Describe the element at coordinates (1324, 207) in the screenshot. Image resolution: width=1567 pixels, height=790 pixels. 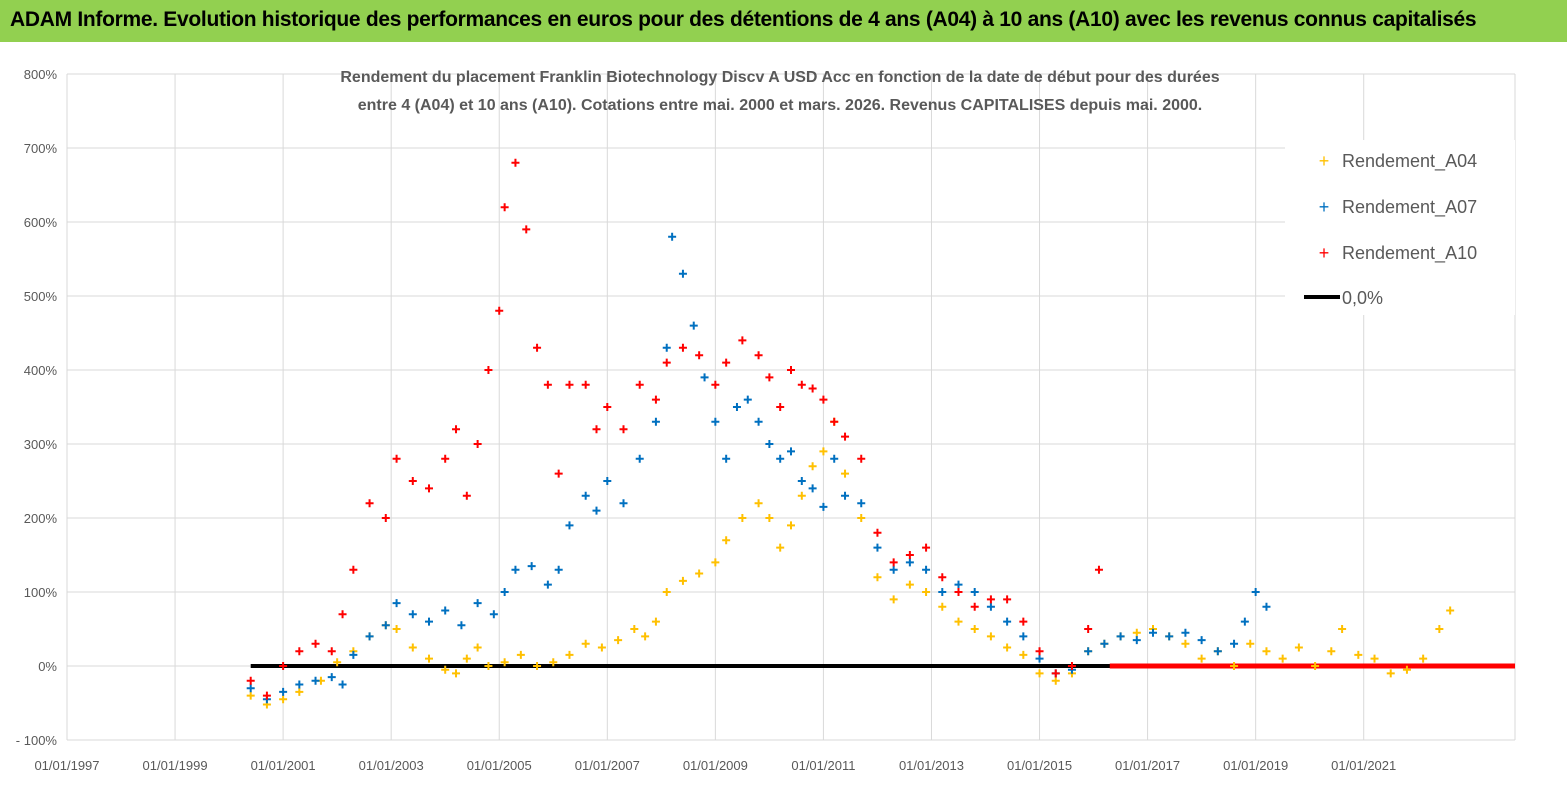
I see `legend-marker-a07: +` at that location.